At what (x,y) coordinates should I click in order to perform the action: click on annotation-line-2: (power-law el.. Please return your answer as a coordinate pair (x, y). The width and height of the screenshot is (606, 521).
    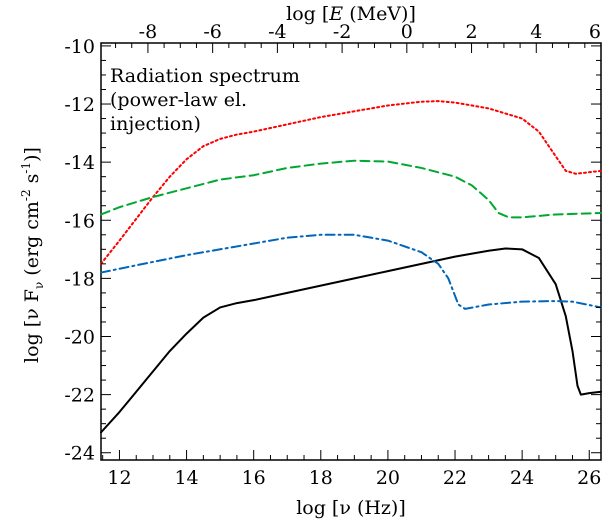
    Looking at the image, I should click on (178, 100).